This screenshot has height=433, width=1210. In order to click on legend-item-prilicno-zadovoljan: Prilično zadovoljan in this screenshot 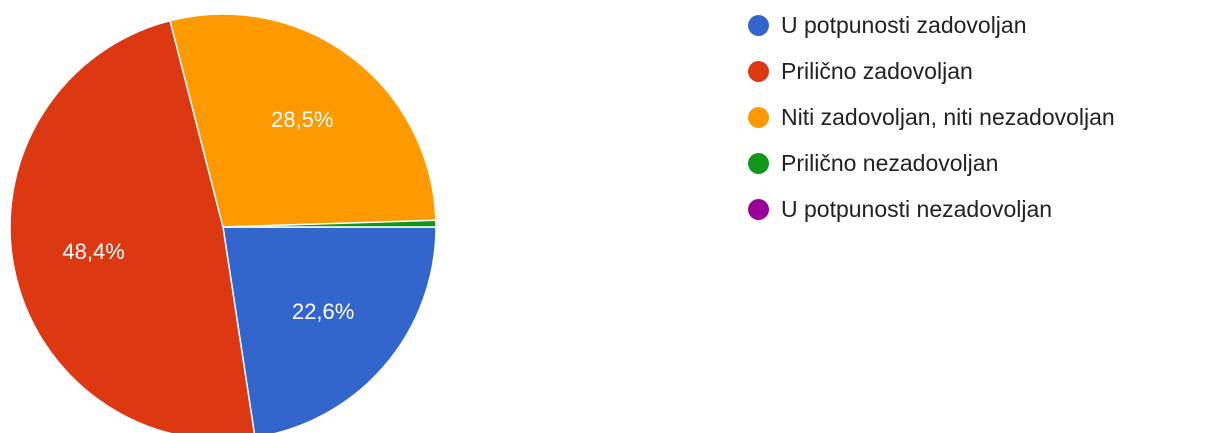, I will do `click(931, 71)`.